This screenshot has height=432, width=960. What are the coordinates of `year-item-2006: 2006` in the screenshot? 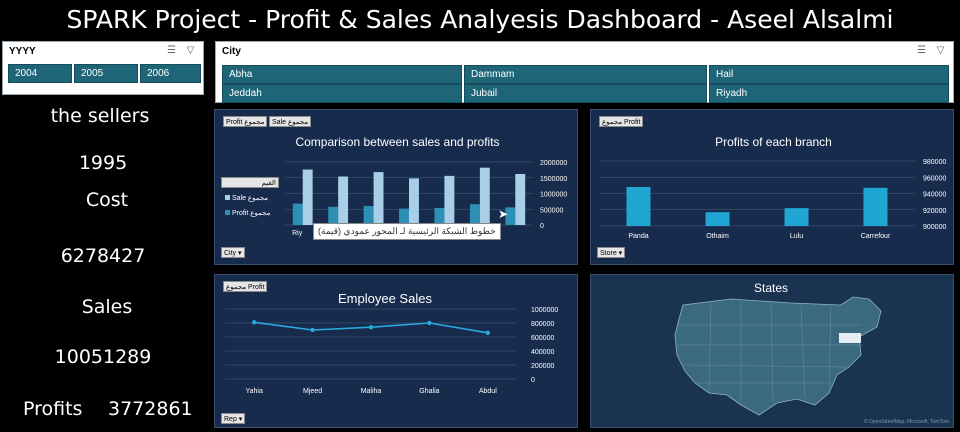 It's located at (170, 73).